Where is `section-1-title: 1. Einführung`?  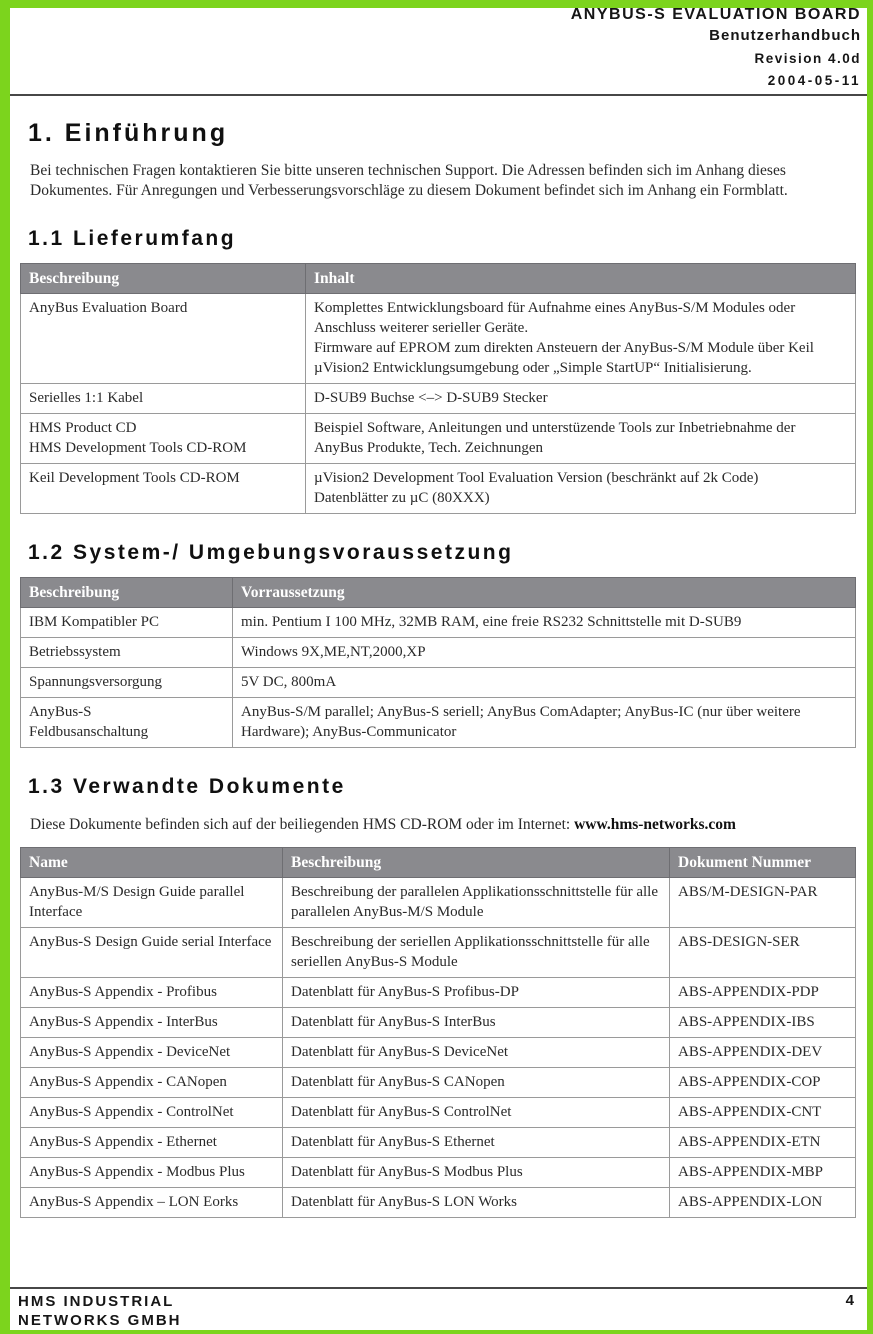 section-1-title: 1. Einführung is located at coordinates (128, 133).